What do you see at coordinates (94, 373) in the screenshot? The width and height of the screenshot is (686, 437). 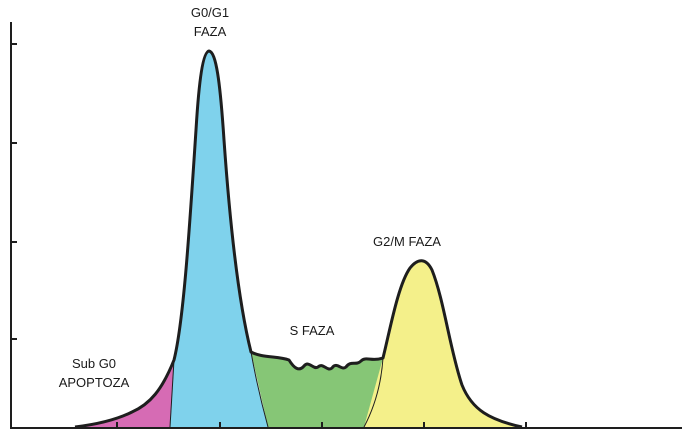 I see `label-sub-g0: Sub G0 APOPTOZA` at bounding box center [94, 373].